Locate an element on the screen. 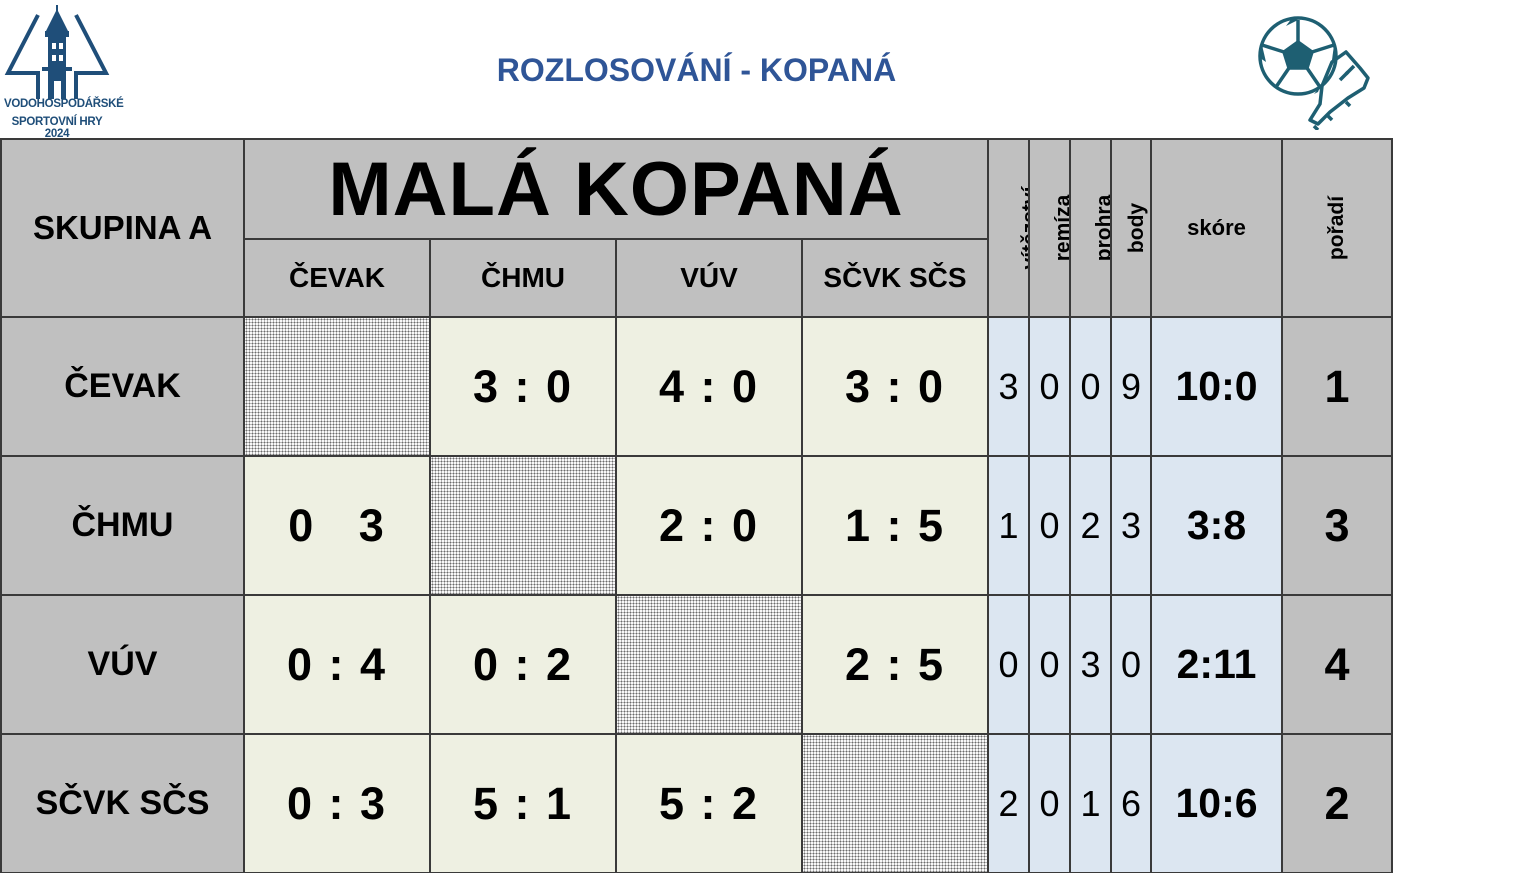 This screenshot has width=1537, height=873. rank-value: 1 is located at coordinates (1337, 386).